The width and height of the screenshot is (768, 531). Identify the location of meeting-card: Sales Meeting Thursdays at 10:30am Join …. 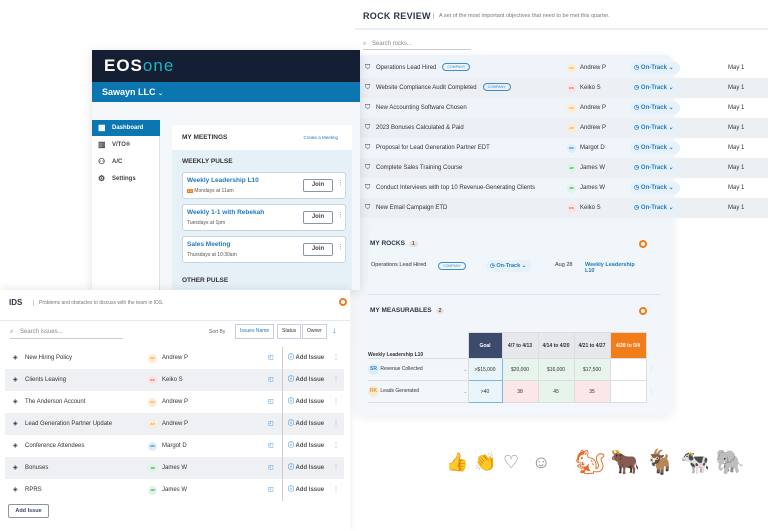
(264, 249).